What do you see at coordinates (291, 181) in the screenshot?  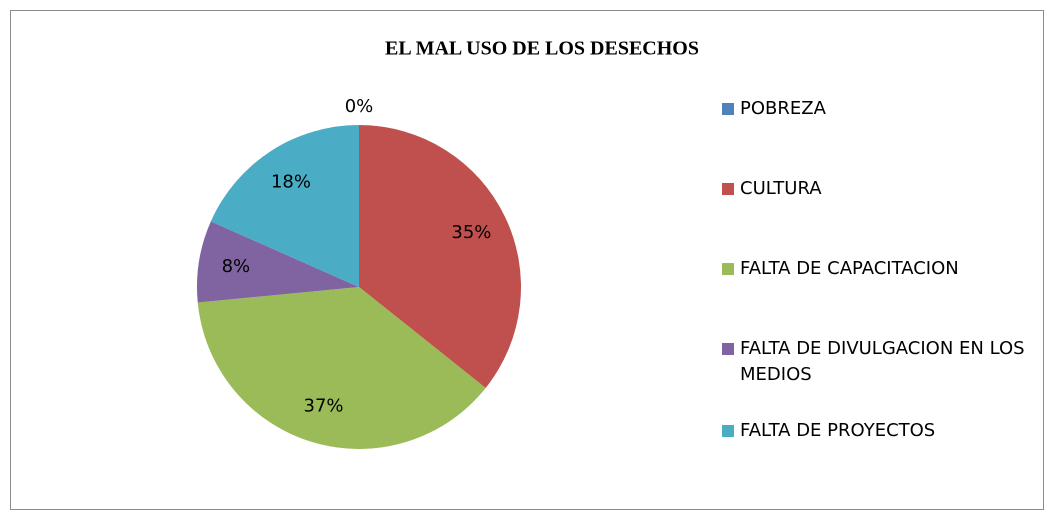 I see `data-label: 18%` at bounding box center [291, 181].